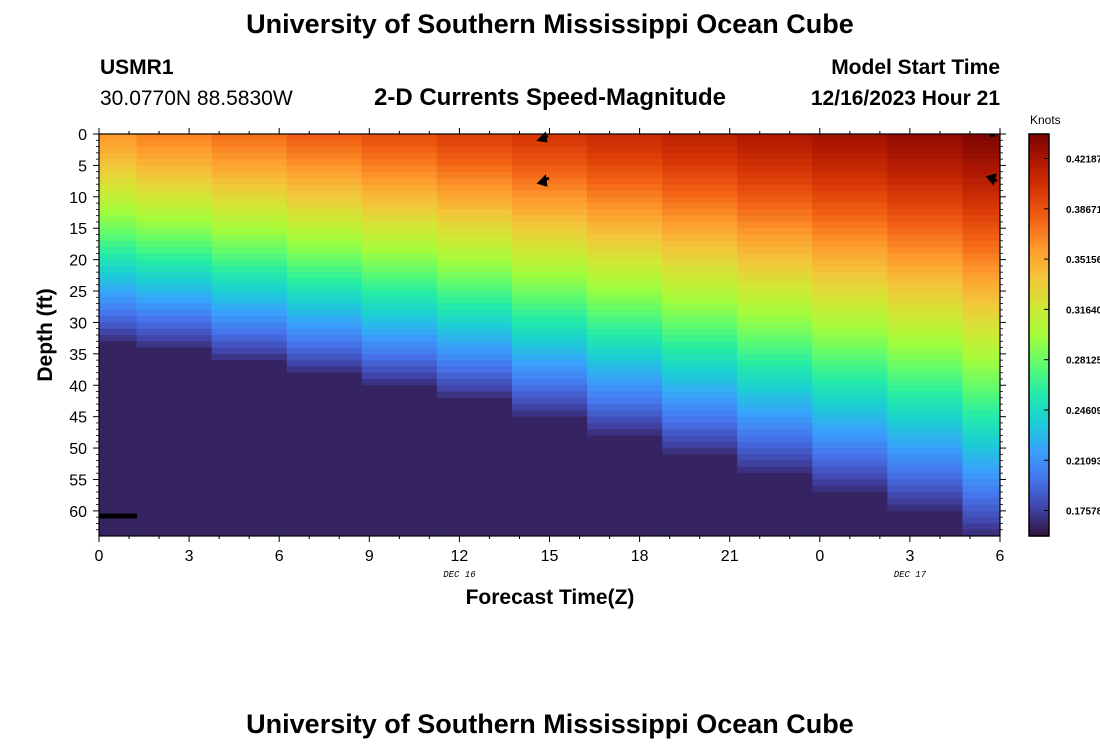  I want to click on y-tick-label: 15, so click(78, 229).